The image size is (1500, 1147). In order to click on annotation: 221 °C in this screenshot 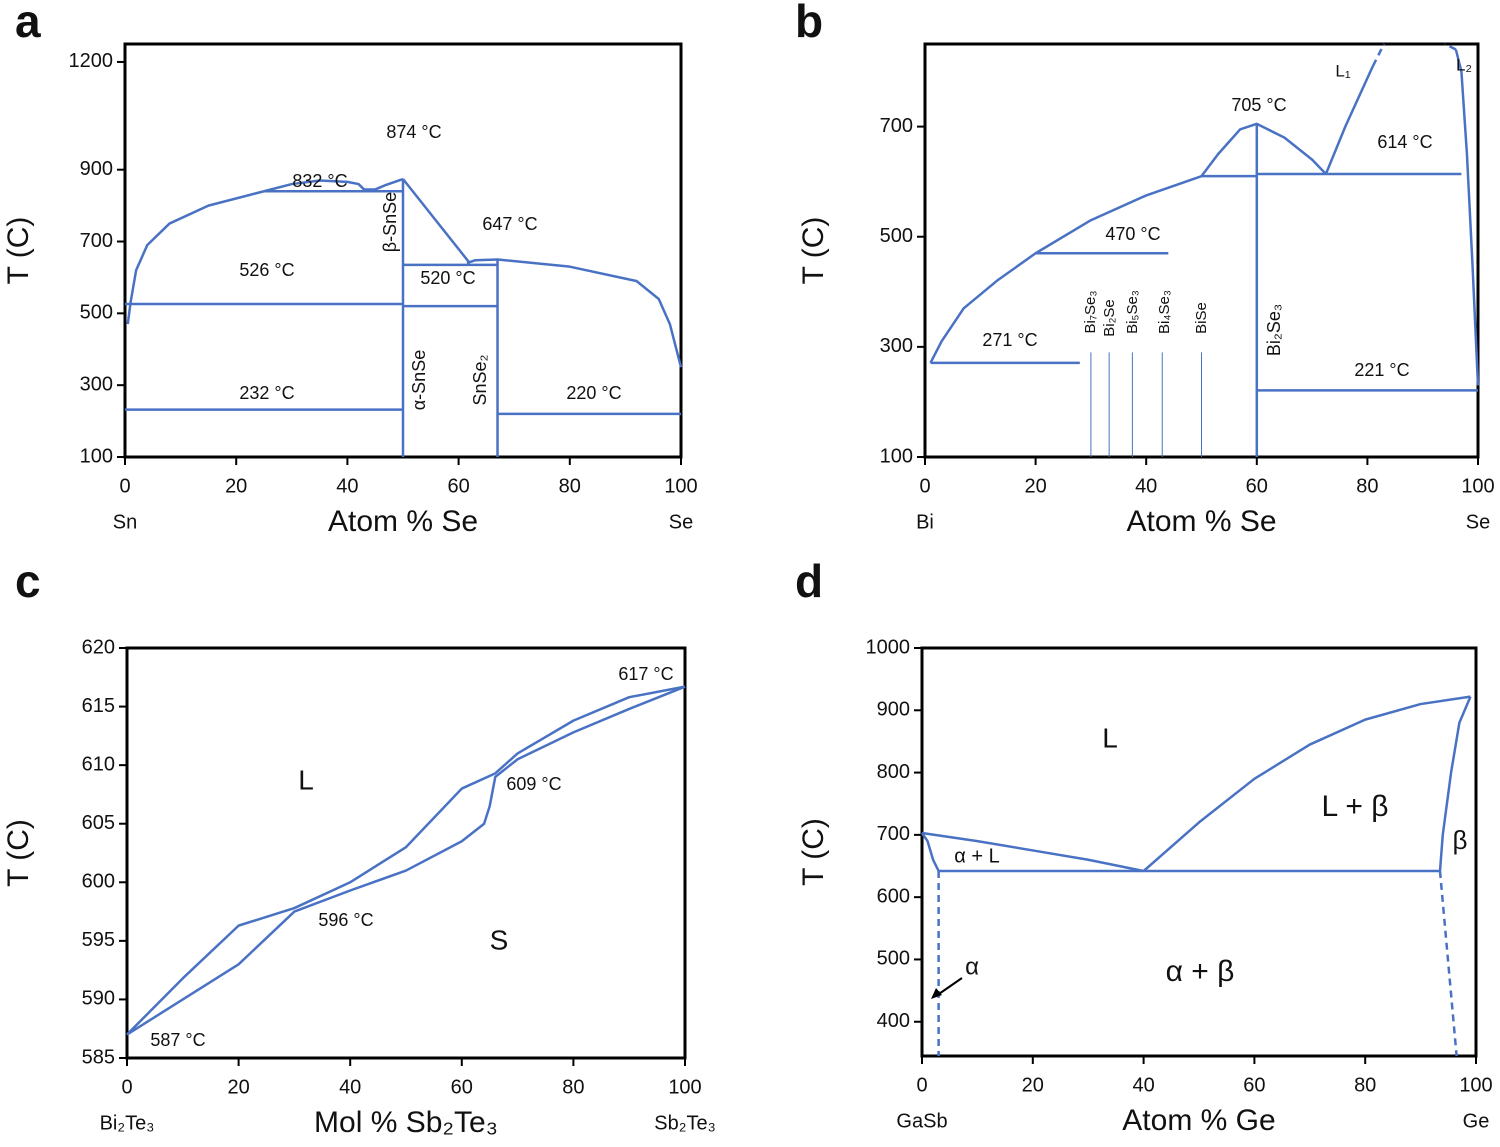, I will do `click(1381, 370)`.